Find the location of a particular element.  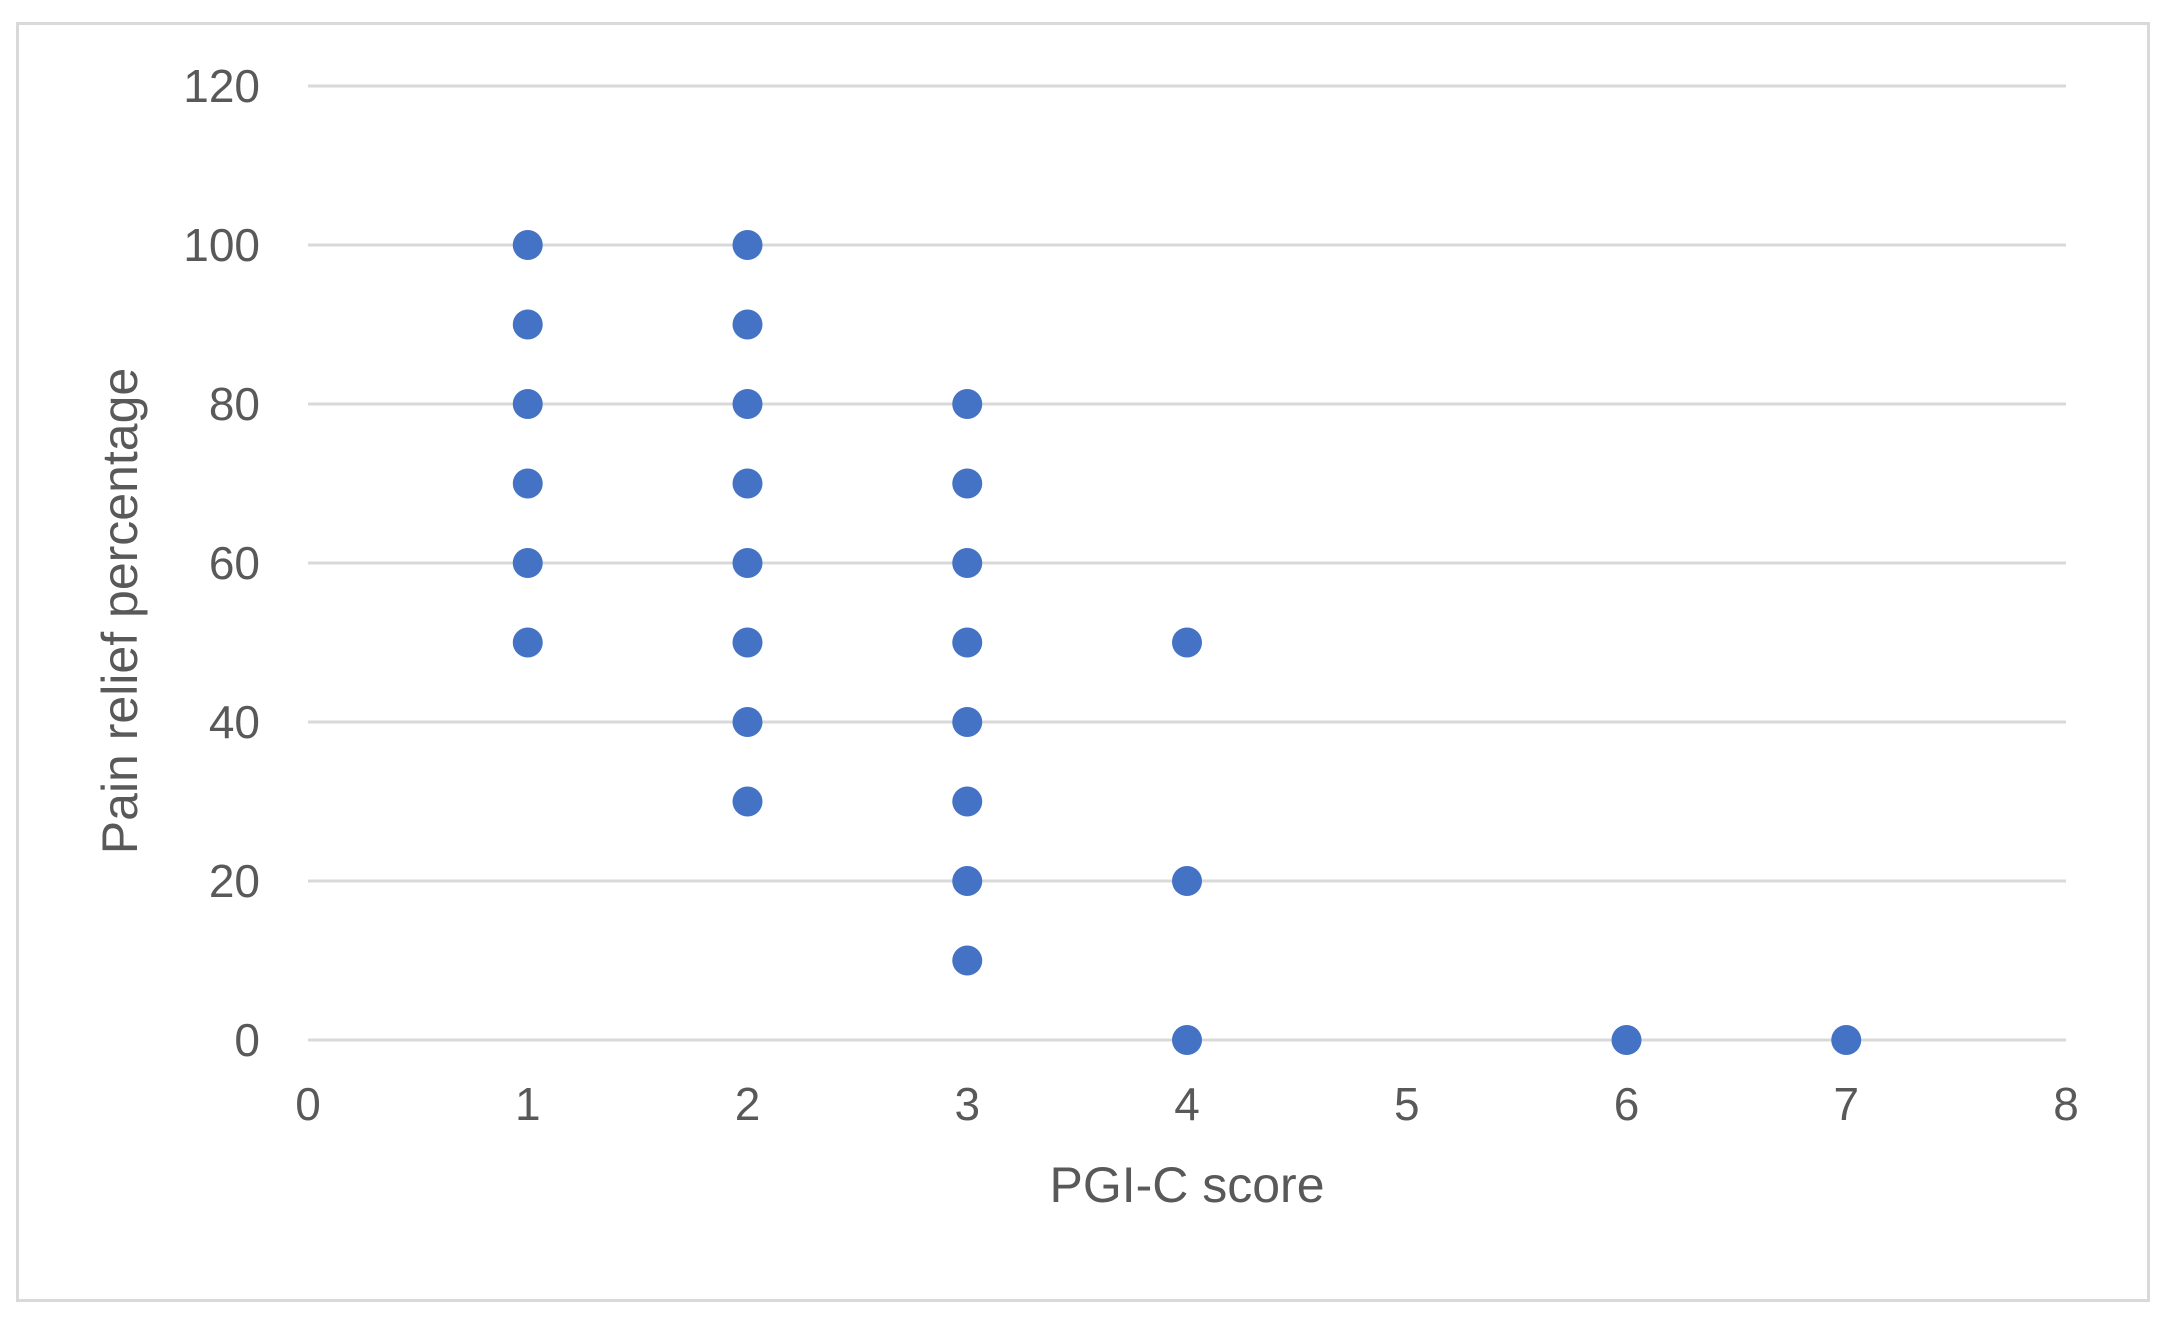

y-axis-ticks: 0 20 40 60 80 100 120 is located at coordinates (221, 563).